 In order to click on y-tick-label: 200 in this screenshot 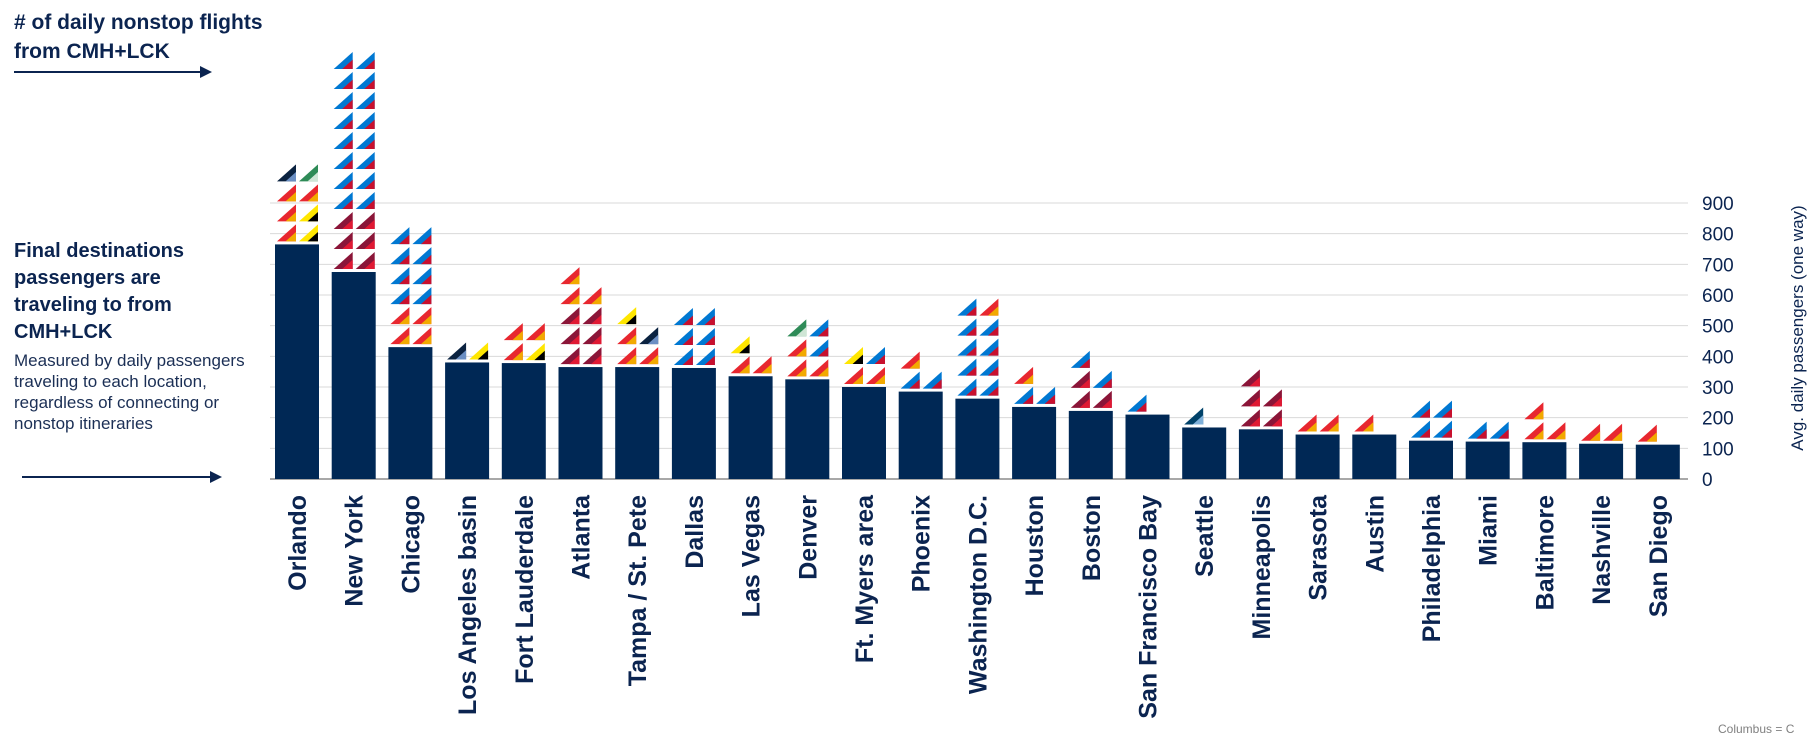, I will do `click(1718, 419)`.